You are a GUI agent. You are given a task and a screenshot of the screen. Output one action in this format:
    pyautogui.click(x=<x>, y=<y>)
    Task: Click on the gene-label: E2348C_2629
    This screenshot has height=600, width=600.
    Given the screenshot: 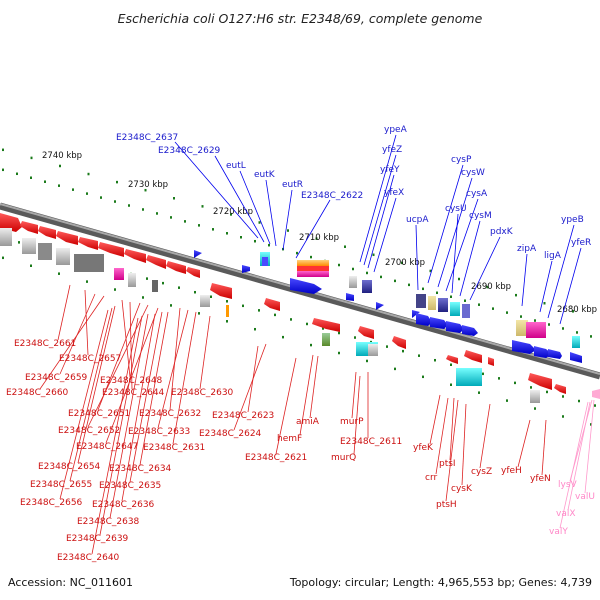 What is the action you would take?
    pyautogui.click(x=189, y=151)
    